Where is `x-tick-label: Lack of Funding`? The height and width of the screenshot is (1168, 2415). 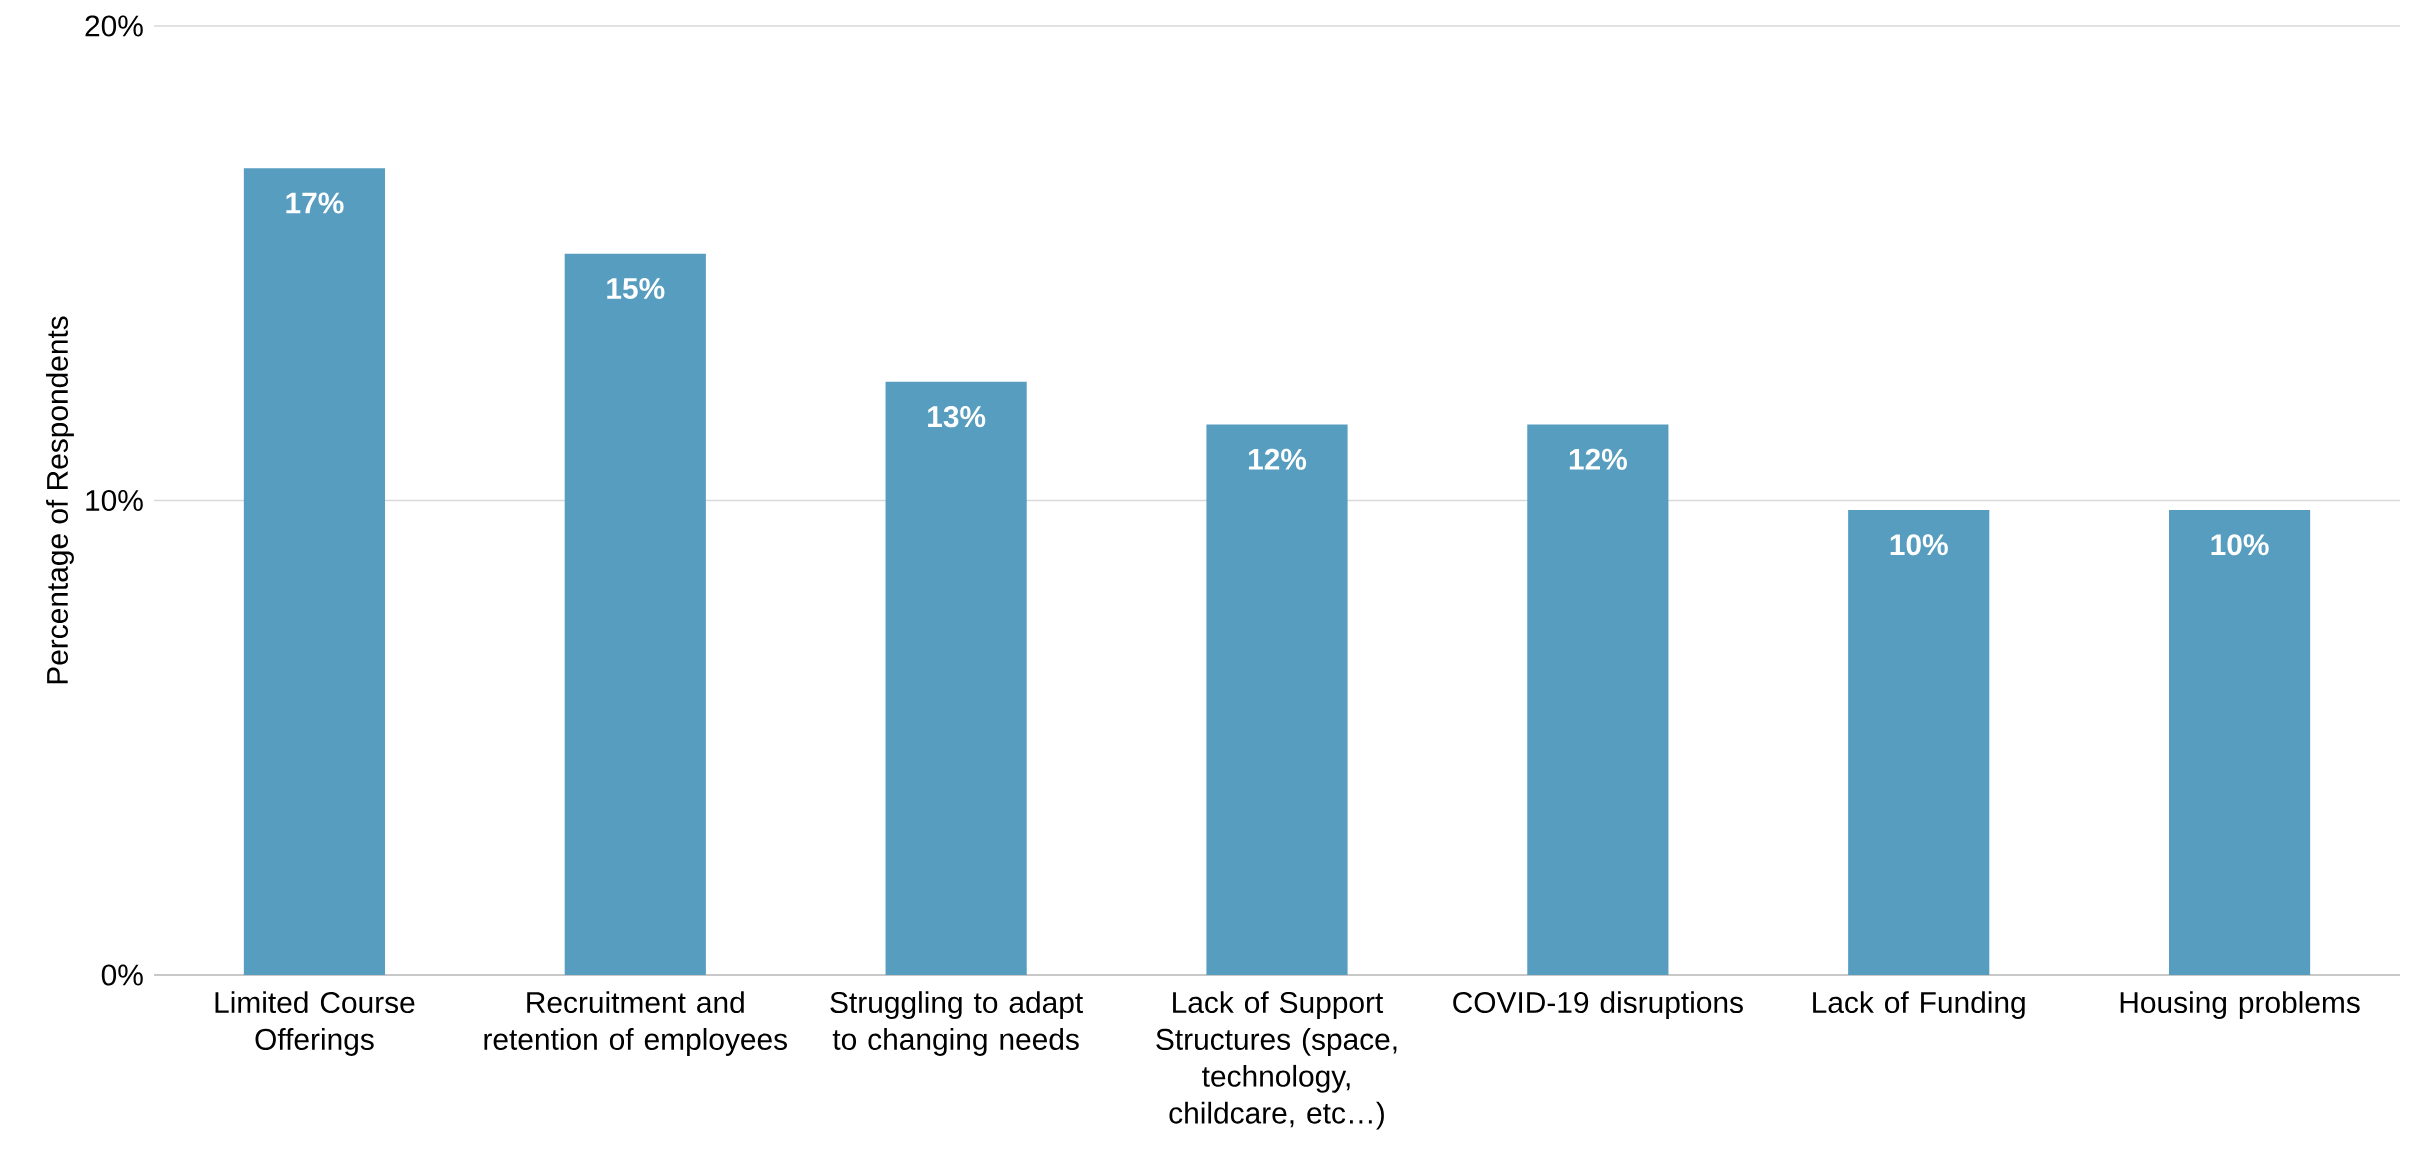
x-tick-label: Lack of Funding is located at coordinates (1919, 1005).